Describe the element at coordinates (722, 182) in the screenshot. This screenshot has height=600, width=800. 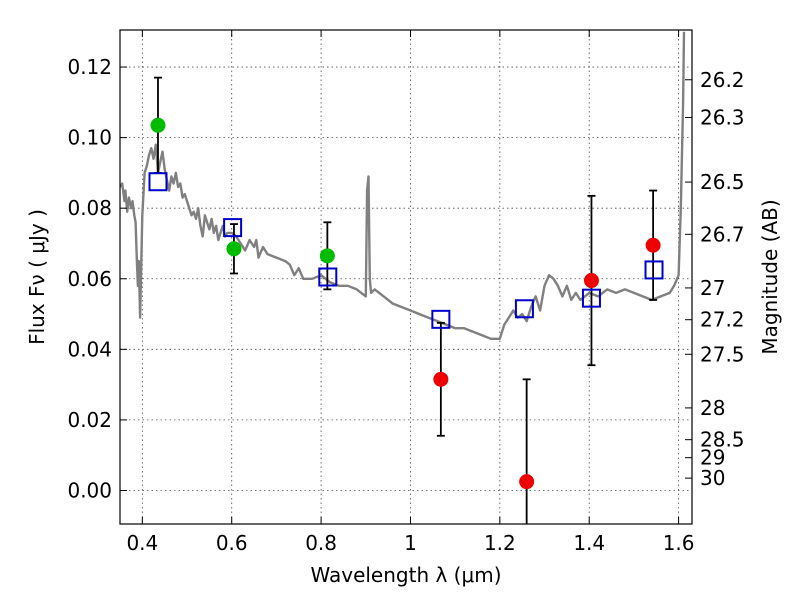
I see `magnitude-tick-label: 26.5` at that location.